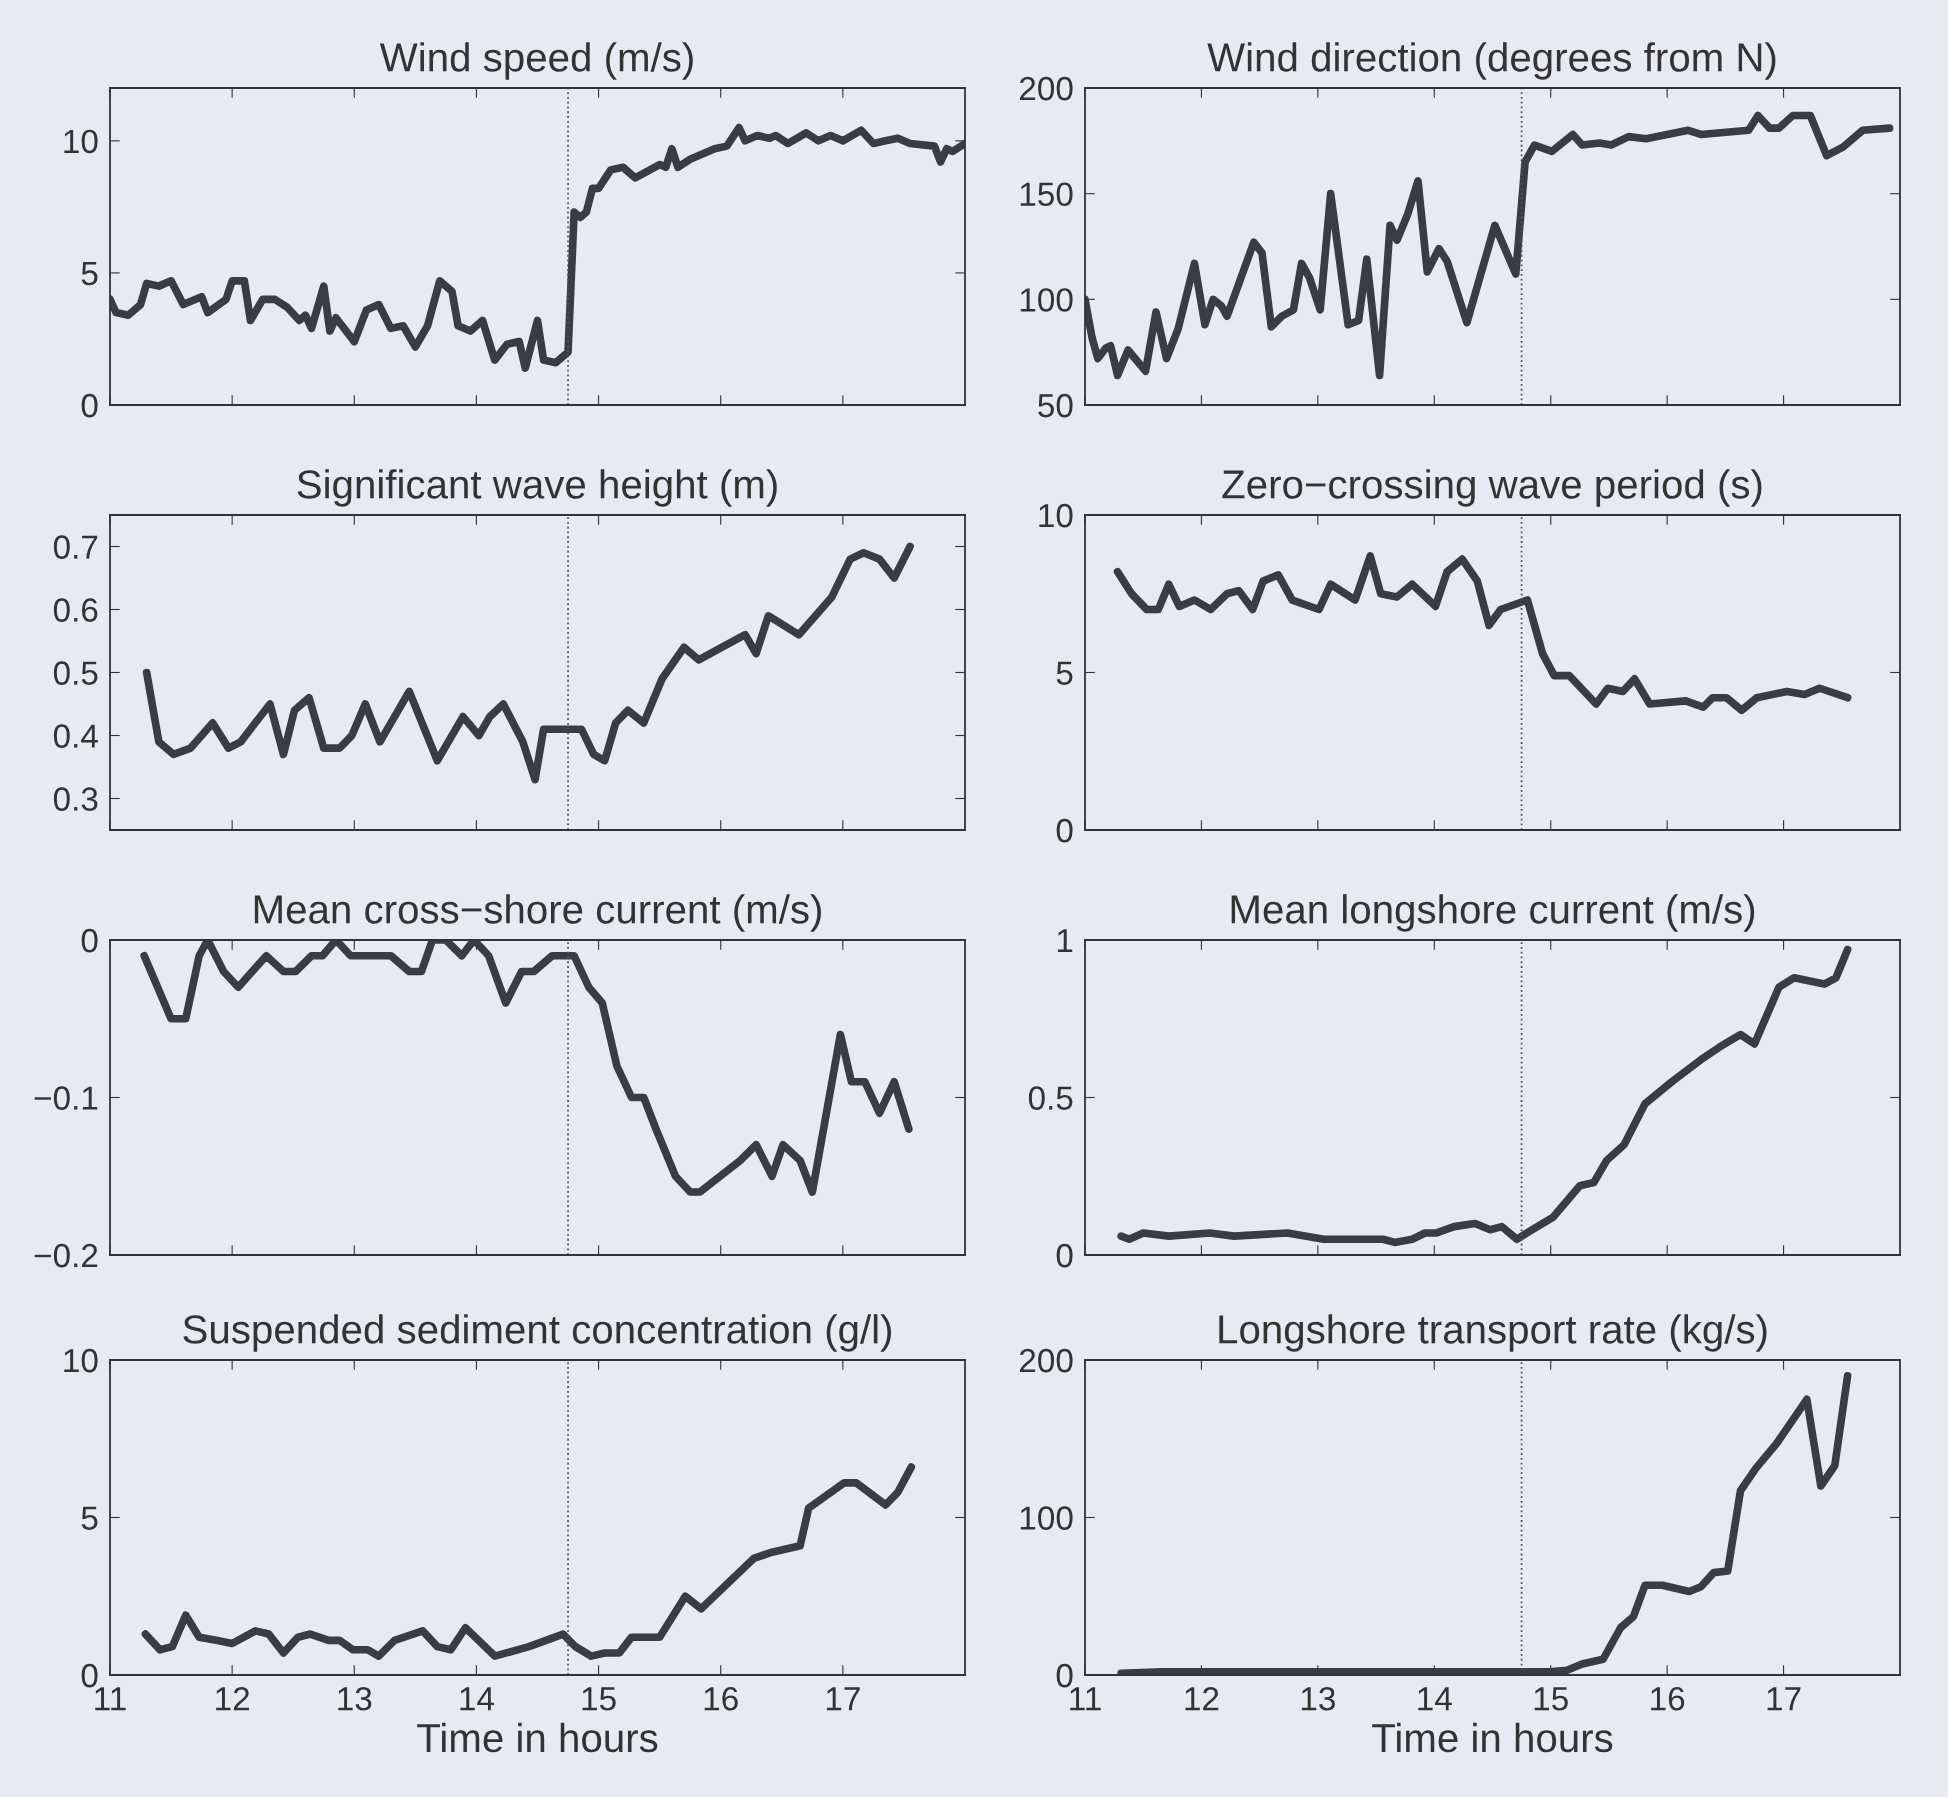  What do you see at coordinates (1493, 913) in the screenshot?
I see `chart-title: Mean longshore current (m/s)` at bounding box center [1493, 913].